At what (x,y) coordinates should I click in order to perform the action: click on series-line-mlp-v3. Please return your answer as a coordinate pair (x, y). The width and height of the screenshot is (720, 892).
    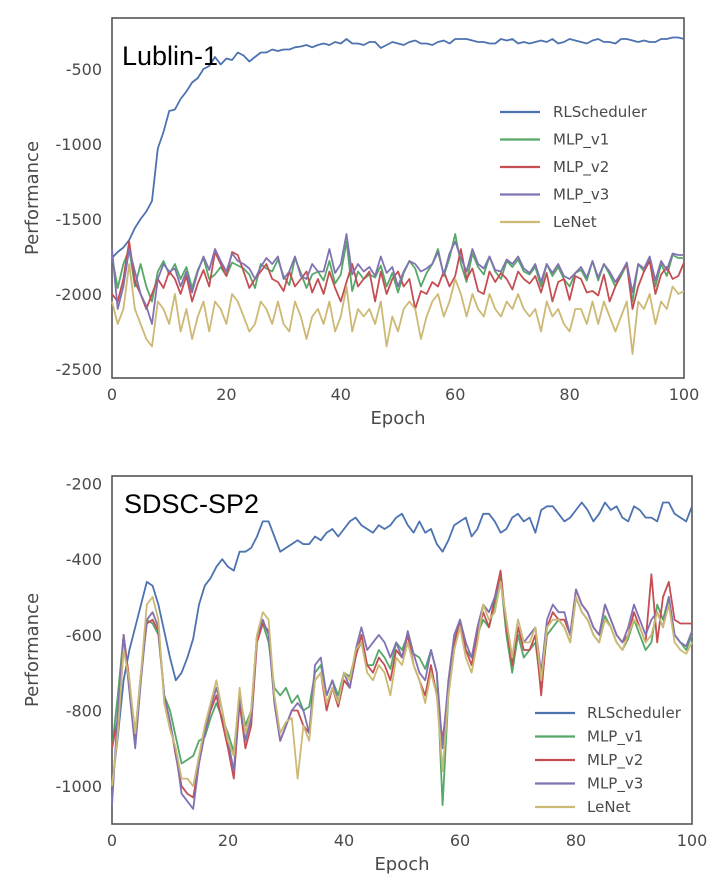
    Looking at the image, I should click on (397, 279).